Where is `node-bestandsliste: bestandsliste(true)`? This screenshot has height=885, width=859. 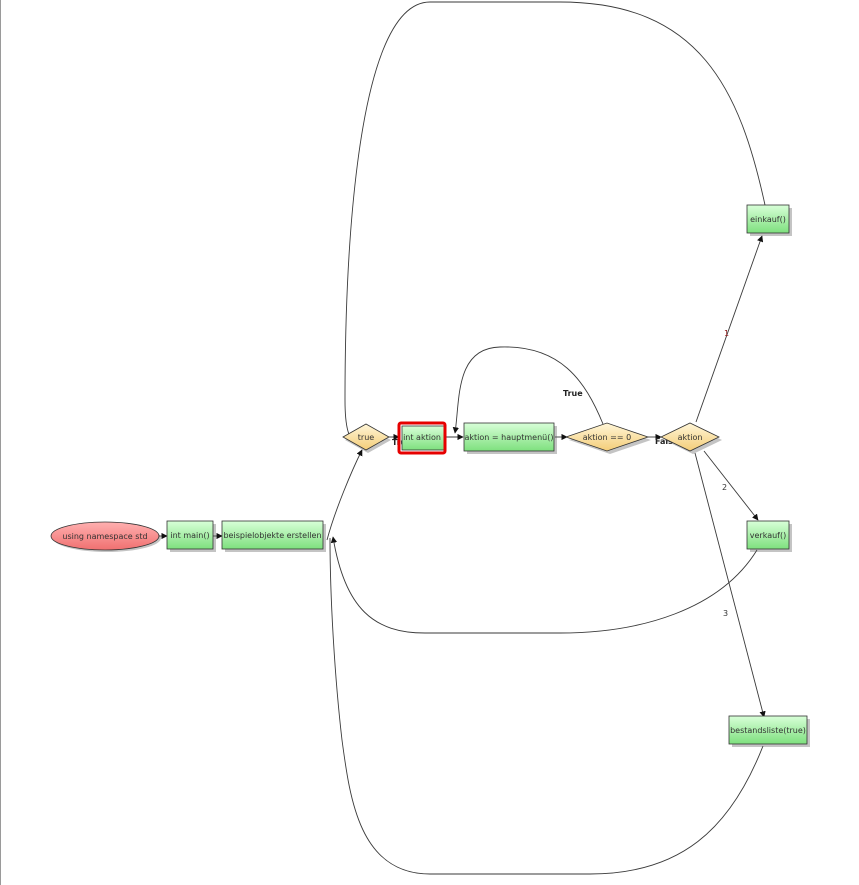
node-bestandsliste: bestandsliste(true) is located at coordinates (769, 731).